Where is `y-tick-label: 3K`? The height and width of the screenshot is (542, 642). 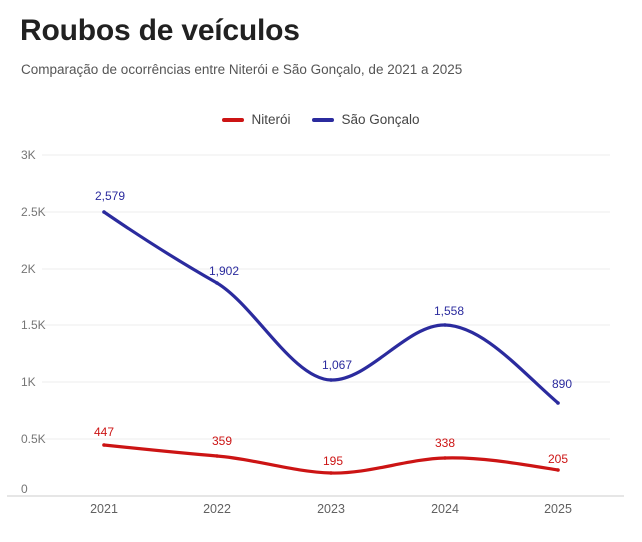
y-tick-label: 3K is located at coordinates (28, 155).